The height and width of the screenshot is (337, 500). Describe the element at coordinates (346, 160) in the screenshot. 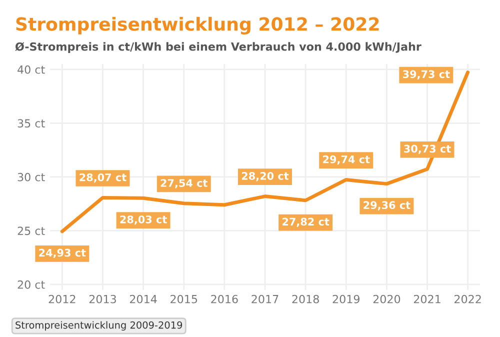

I see `data-label: 29,74 ct` at that location.